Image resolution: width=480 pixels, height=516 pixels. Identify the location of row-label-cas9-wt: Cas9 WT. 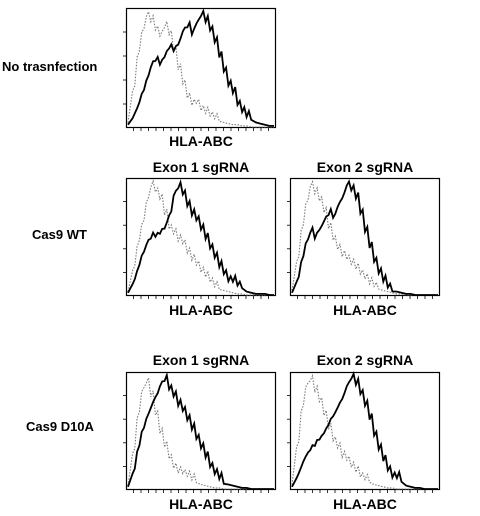
(59, 234).